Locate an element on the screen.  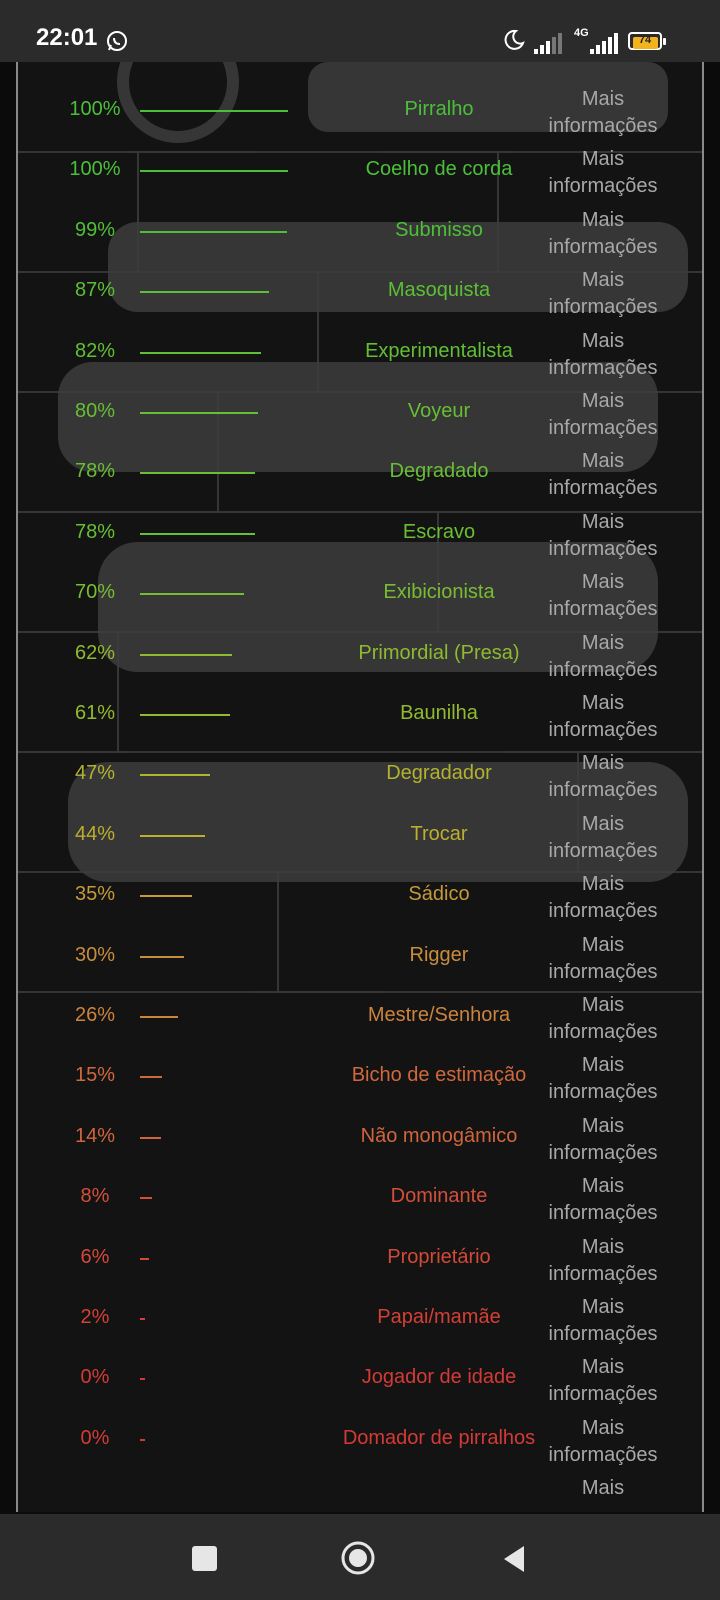
result-label: Trocar is located at coordinates (439, 833).